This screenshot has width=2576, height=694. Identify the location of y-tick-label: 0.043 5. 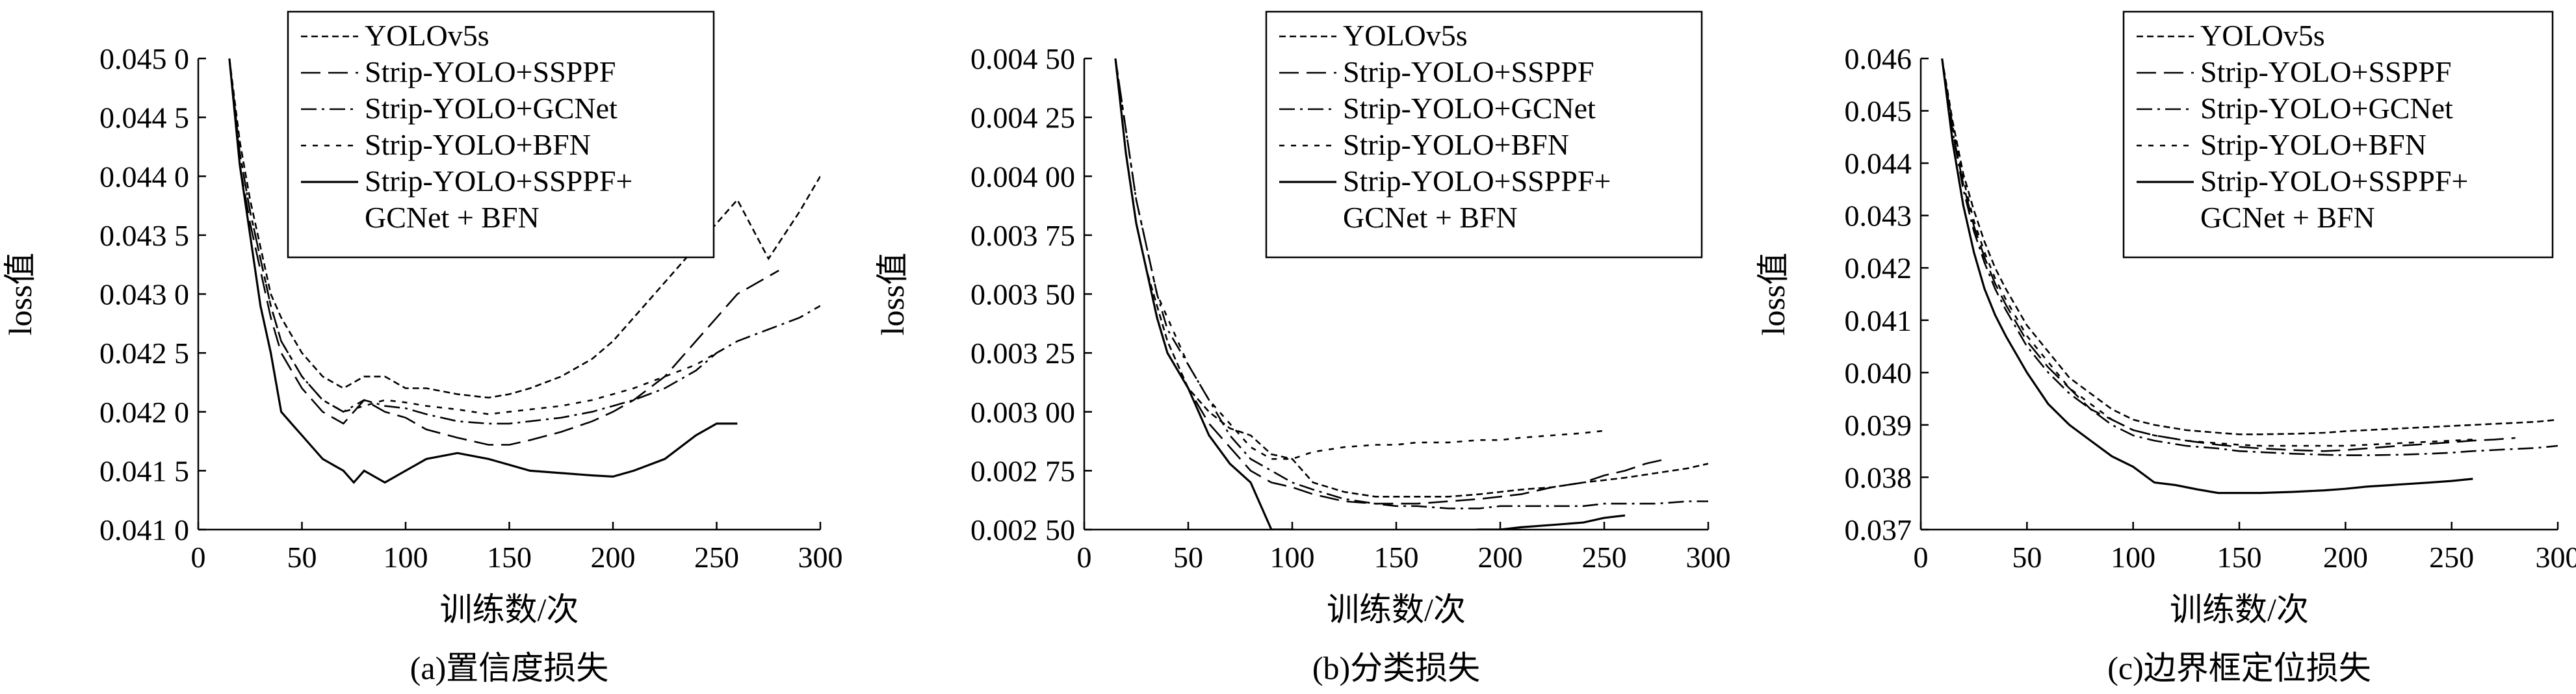
(144, 235).